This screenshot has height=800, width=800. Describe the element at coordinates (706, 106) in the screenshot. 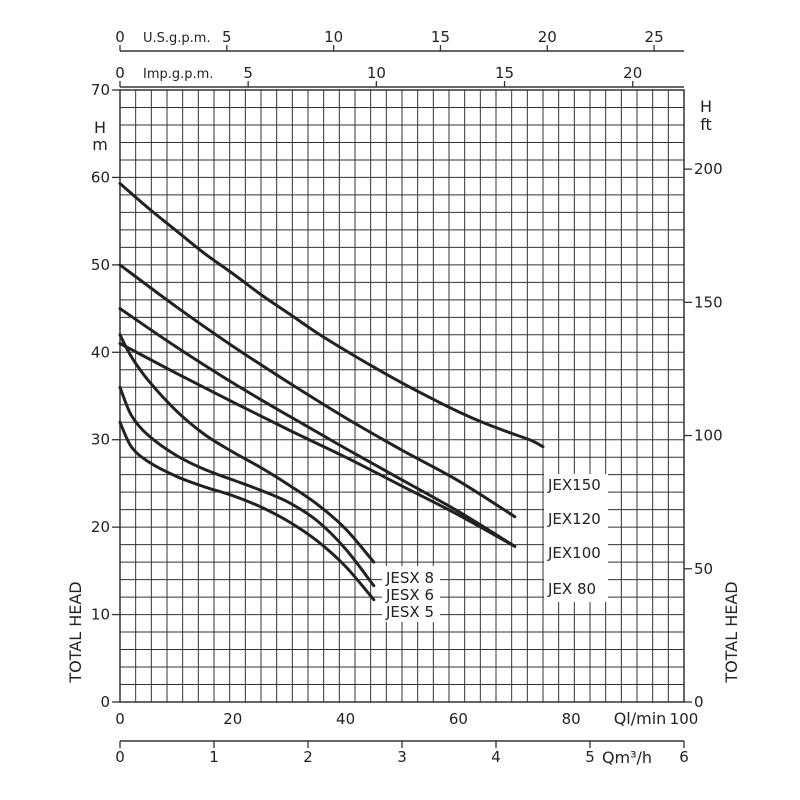

I see `right-unit-h: H` at that location.